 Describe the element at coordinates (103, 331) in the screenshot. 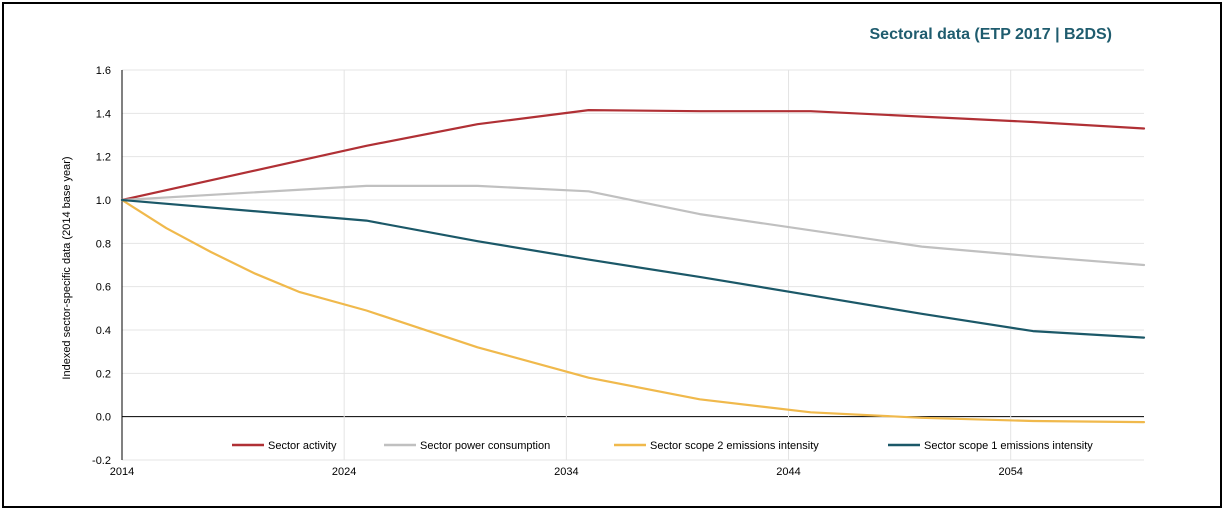

I see `y-tick-label: 0.4` at that location.